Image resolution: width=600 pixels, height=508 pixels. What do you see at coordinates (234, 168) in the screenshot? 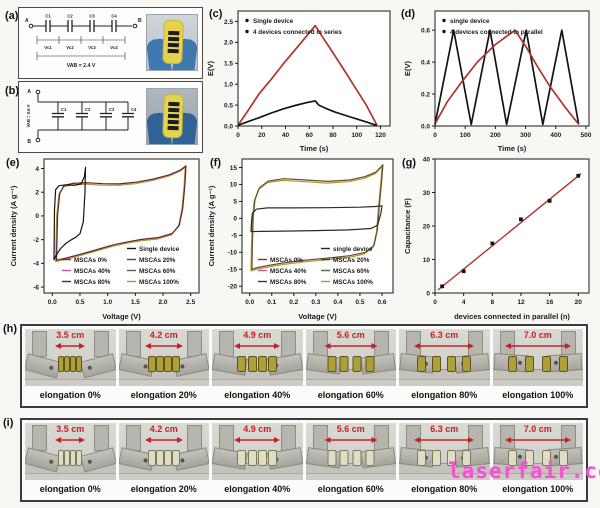
I see `y-tick-label: 15` at bounding box center [234, 168].